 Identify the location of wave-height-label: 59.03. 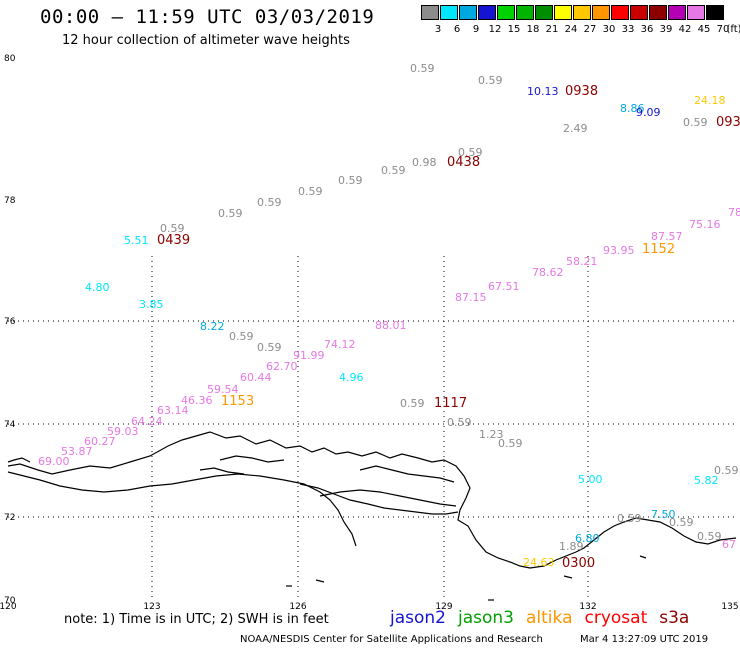
(123, 431).